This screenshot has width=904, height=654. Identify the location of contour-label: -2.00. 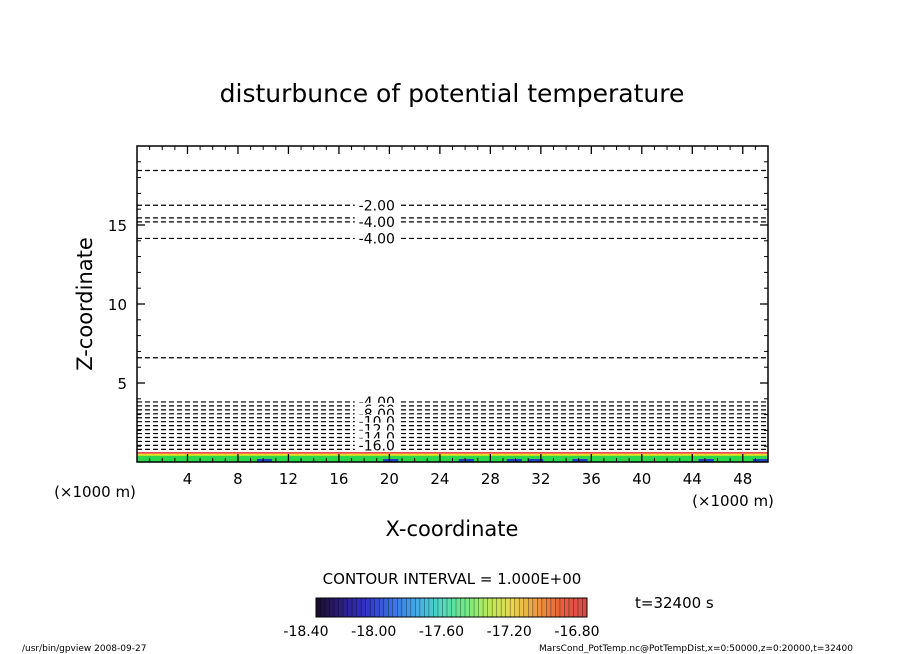
(377, 206).